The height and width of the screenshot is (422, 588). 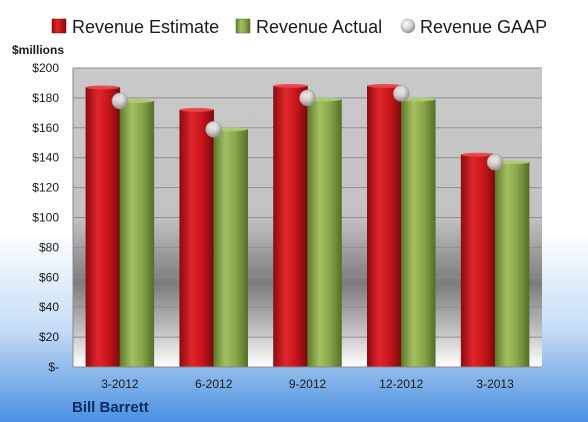 I want to click on x-axis-tick-labels: 3-2012 6-2012 9-2012 12-2012 3-2013, so click(x=307, y=384).